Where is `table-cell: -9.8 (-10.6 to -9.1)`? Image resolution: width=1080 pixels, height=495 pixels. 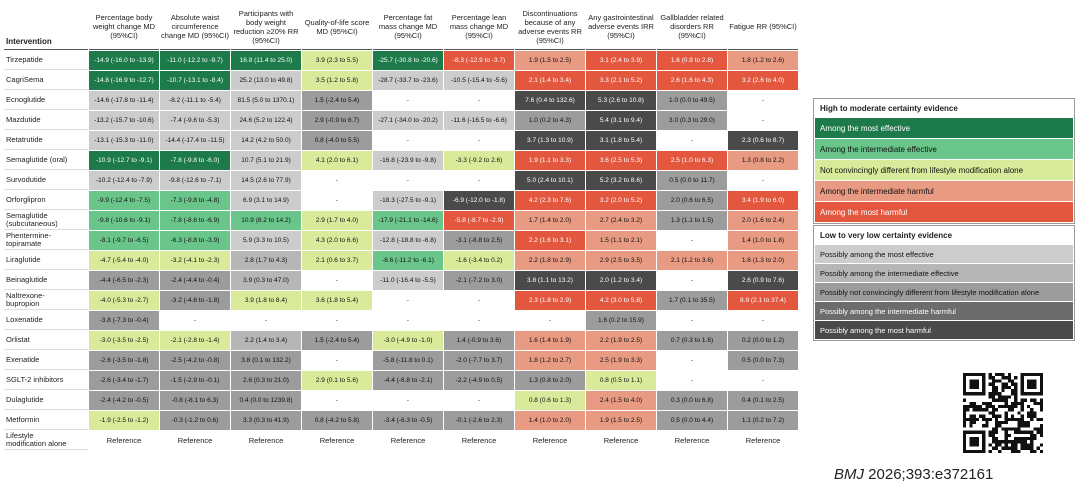
table-cell: -9.8 (-10.6 to -9.1) is located at coordinates (124, 220).